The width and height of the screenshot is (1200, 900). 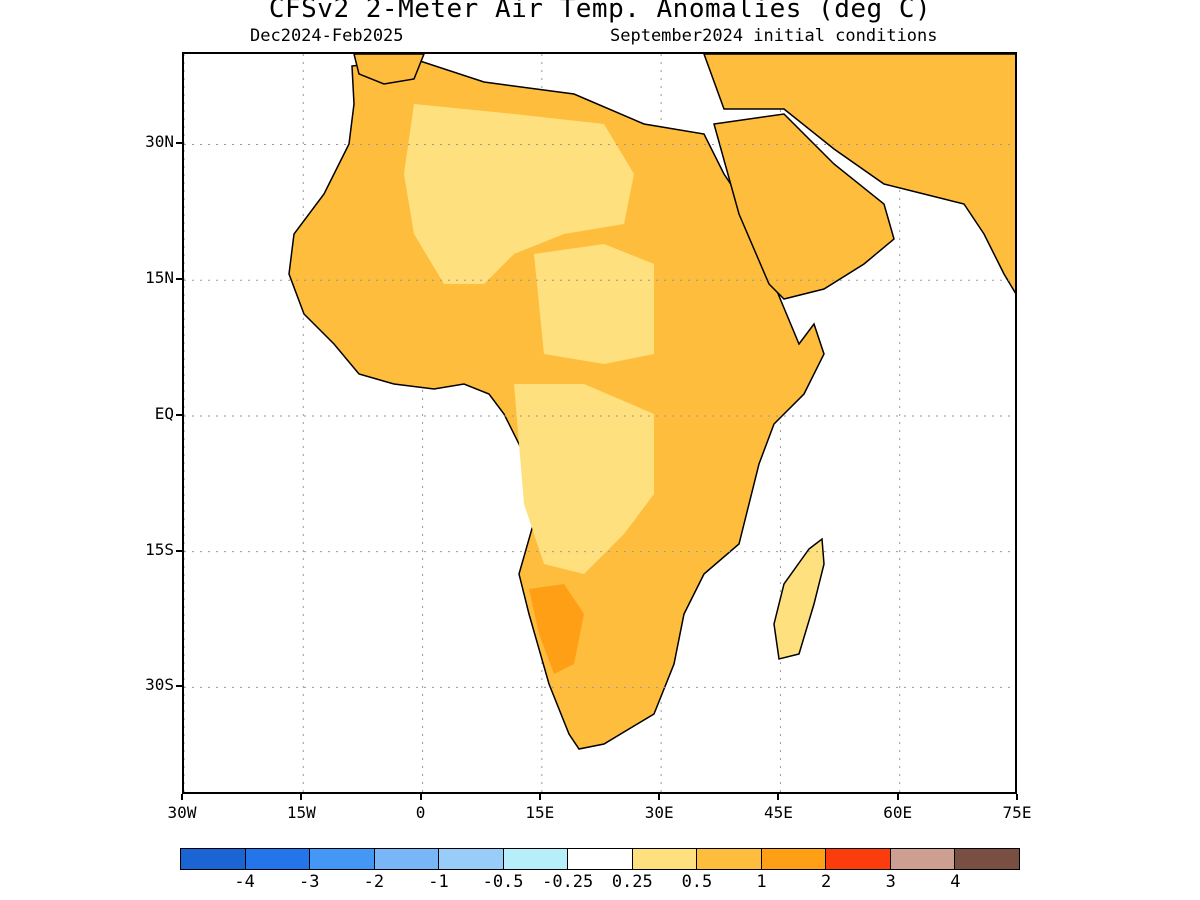 I want to click on asia-region, so click(x=859, y=174).